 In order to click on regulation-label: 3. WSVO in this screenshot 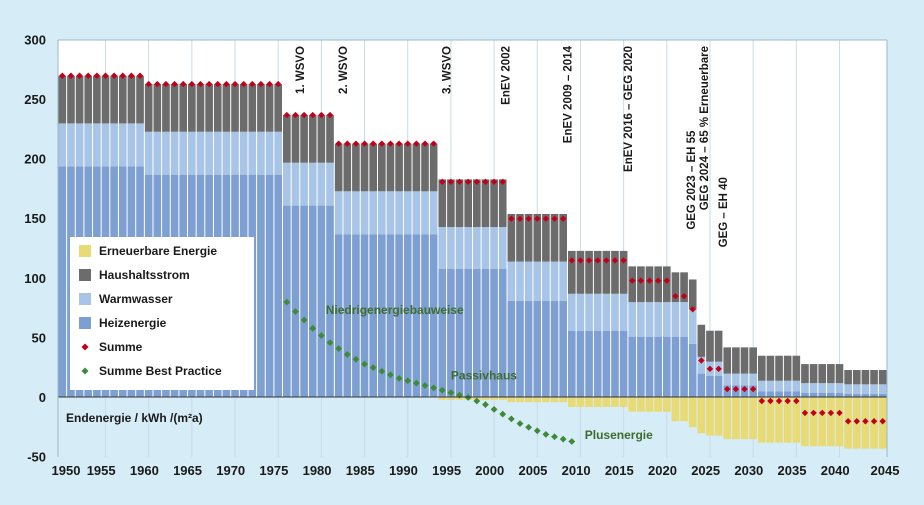, I will do `click(448, 70)`.